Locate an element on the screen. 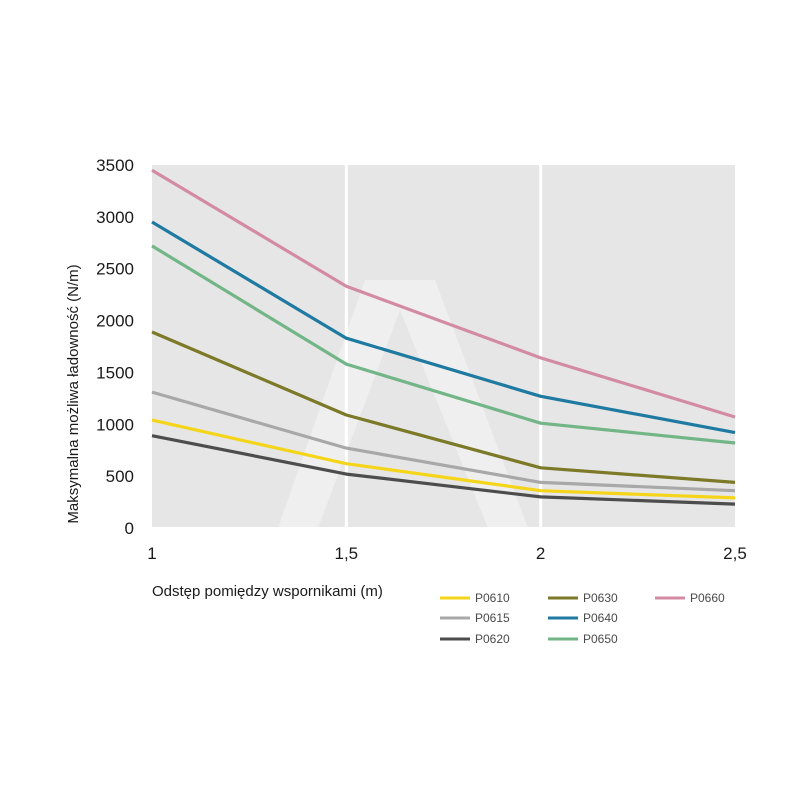 The width and height of the screenshot is (800, 805). y-tick-label: 500 is located at coordinates (120, 476).